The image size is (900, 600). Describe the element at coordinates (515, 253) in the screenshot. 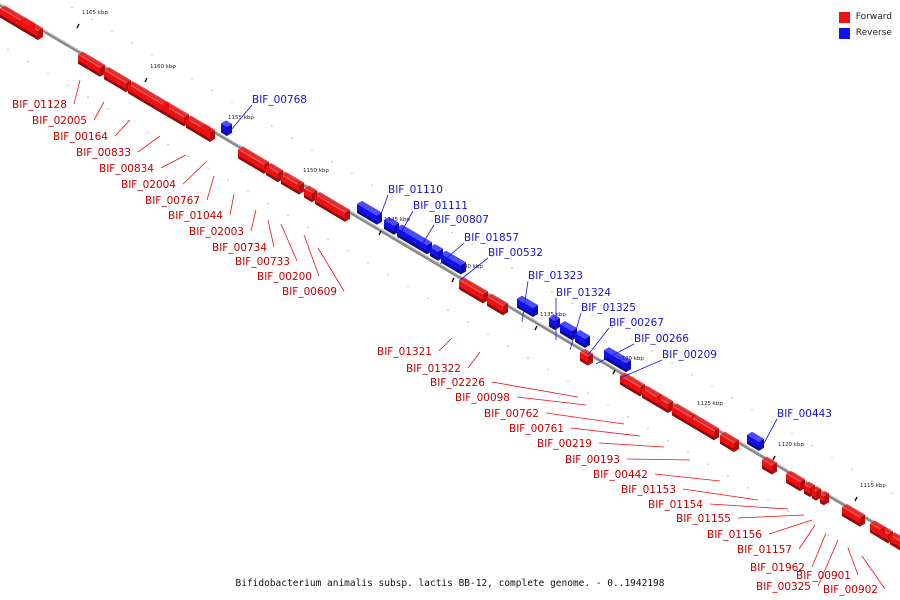

I see `reverse-gene-label: BIF_00532` at that location.